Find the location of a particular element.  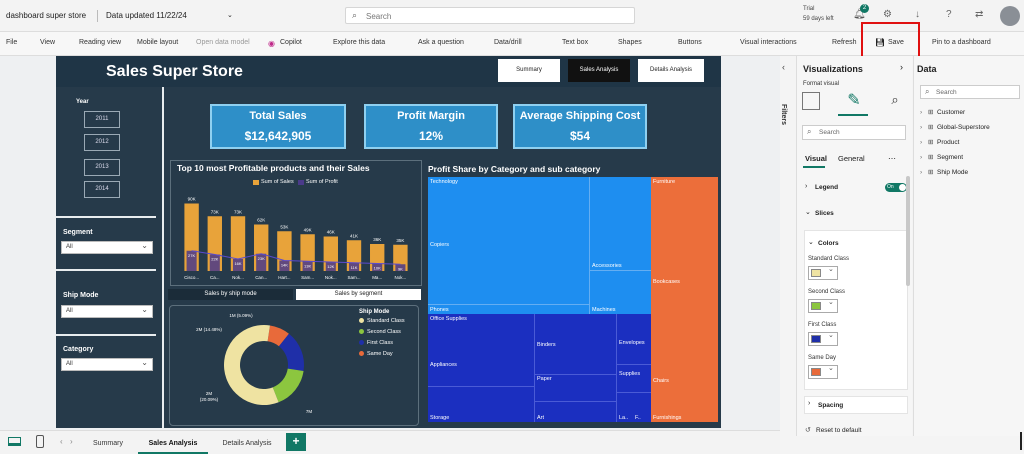

data-table-item: › ⊞ Global-Superstore is located at coordinates (955, 130).